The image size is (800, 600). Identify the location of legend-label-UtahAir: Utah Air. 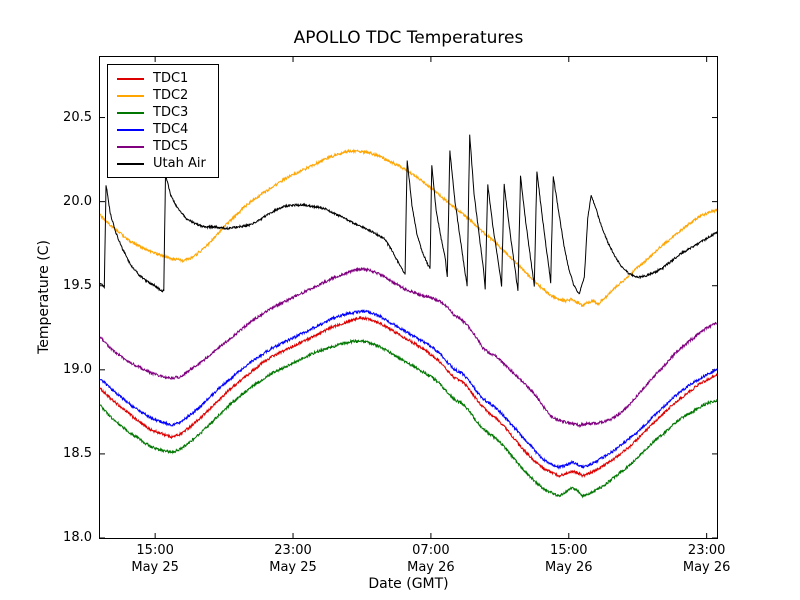
(179, 163).